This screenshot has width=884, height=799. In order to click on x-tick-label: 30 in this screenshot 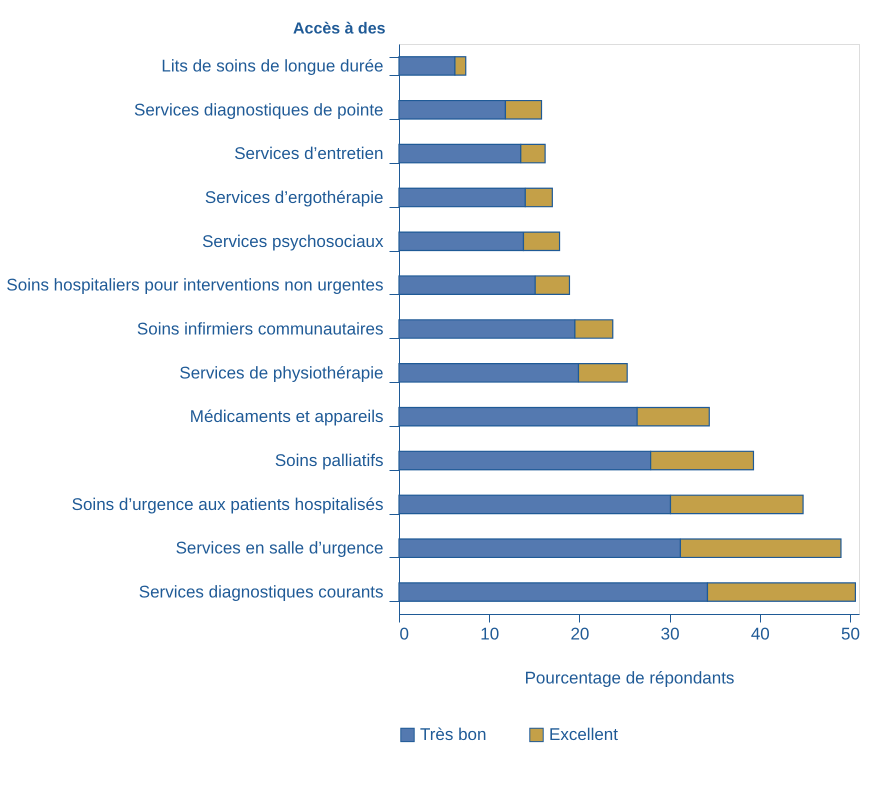, I will do `click(670, 634)`.